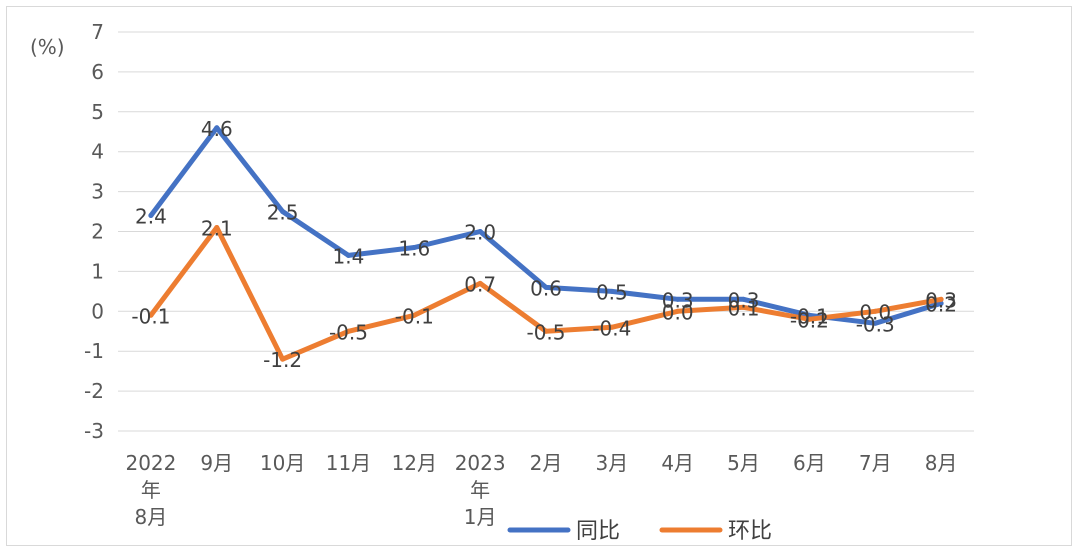 The image size is (1080, 554). Describe the element at coordinates (750, 531) in the screenshot. I see `legend-label: 环比` at that location.